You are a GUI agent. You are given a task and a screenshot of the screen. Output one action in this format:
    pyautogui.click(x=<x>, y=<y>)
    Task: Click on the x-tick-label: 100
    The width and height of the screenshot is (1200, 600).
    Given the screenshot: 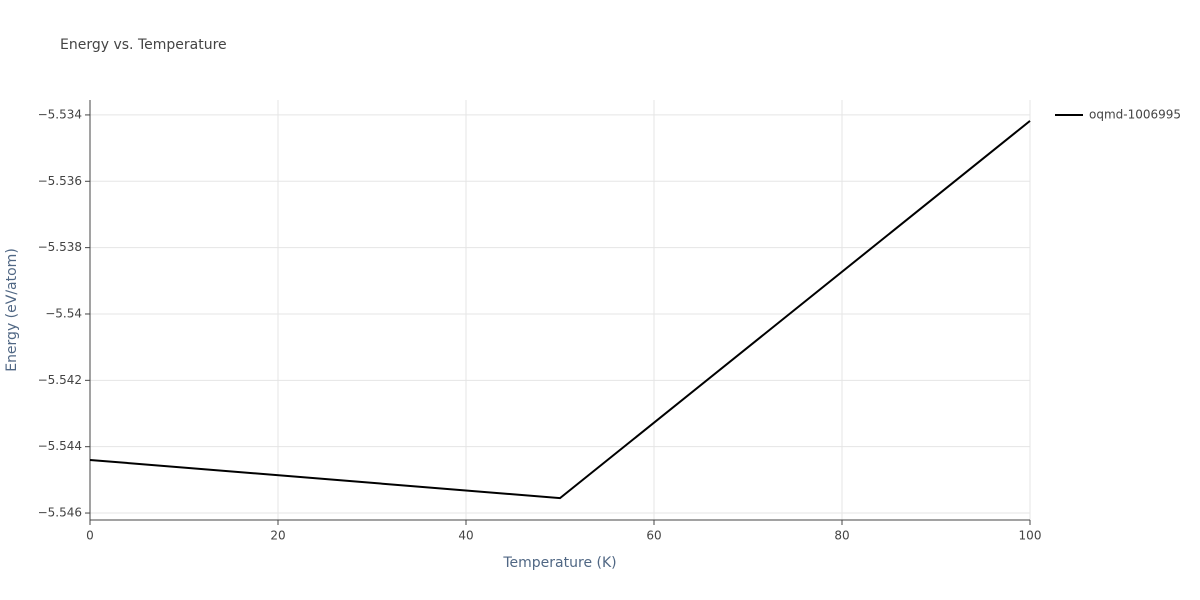 What is the action you would take?
    pyautogui.click(x=1030, y=536)
    